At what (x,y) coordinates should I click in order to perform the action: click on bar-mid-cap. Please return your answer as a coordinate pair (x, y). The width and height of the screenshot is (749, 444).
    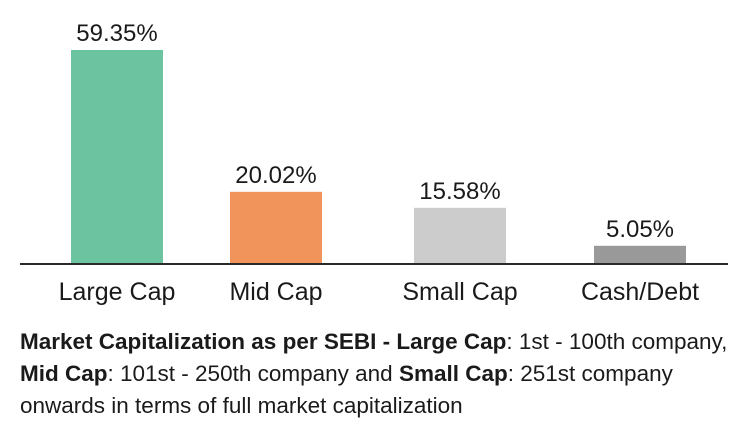
    Looking at the image, I should click on (276, 227).